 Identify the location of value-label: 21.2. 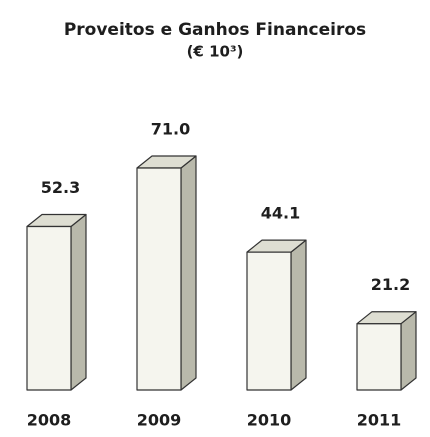
(390, 284).